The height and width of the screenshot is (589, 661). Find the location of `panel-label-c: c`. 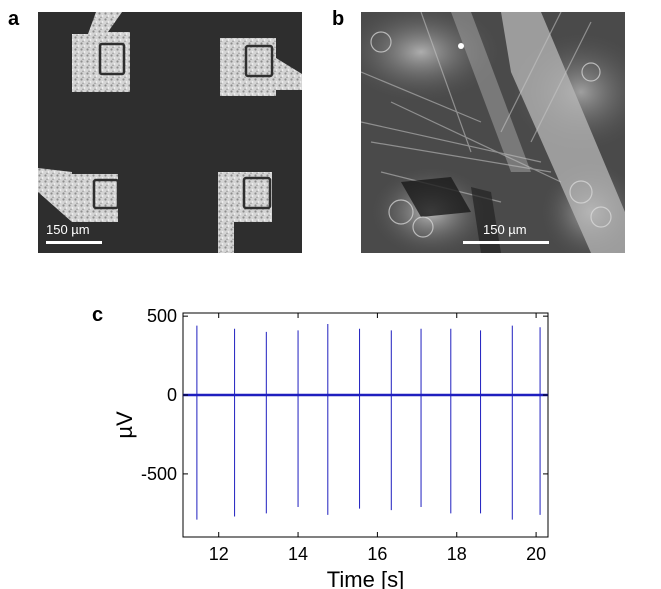

panel-label-c: c is located at coordinates (98, 315).